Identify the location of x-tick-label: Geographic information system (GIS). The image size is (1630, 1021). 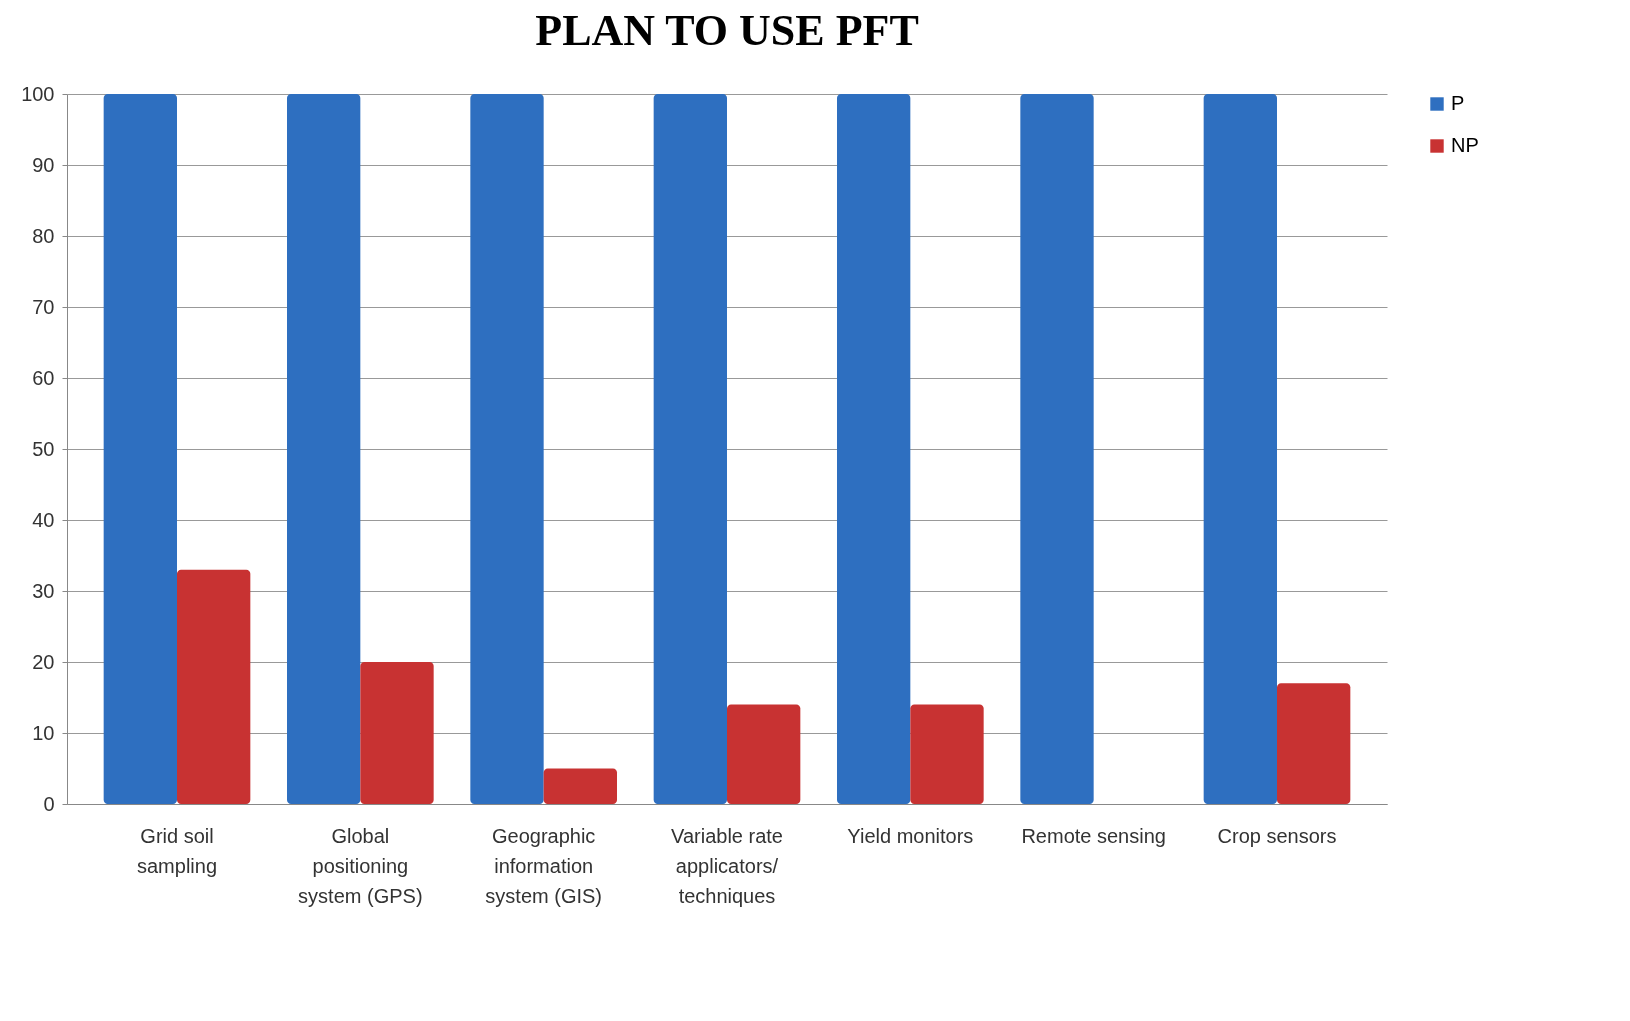
(543, 865).